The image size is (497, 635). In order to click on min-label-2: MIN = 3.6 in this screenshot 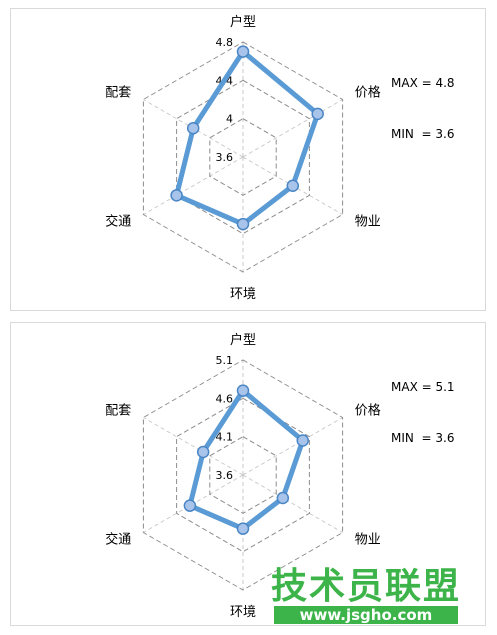, I will do `click(423, 438)`.